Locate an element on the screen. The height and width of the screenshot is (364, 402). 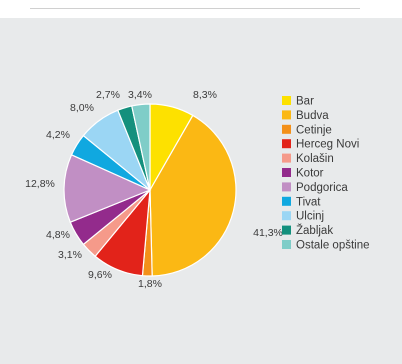
legend-label: Tivat is located at coordinates (308, 202).